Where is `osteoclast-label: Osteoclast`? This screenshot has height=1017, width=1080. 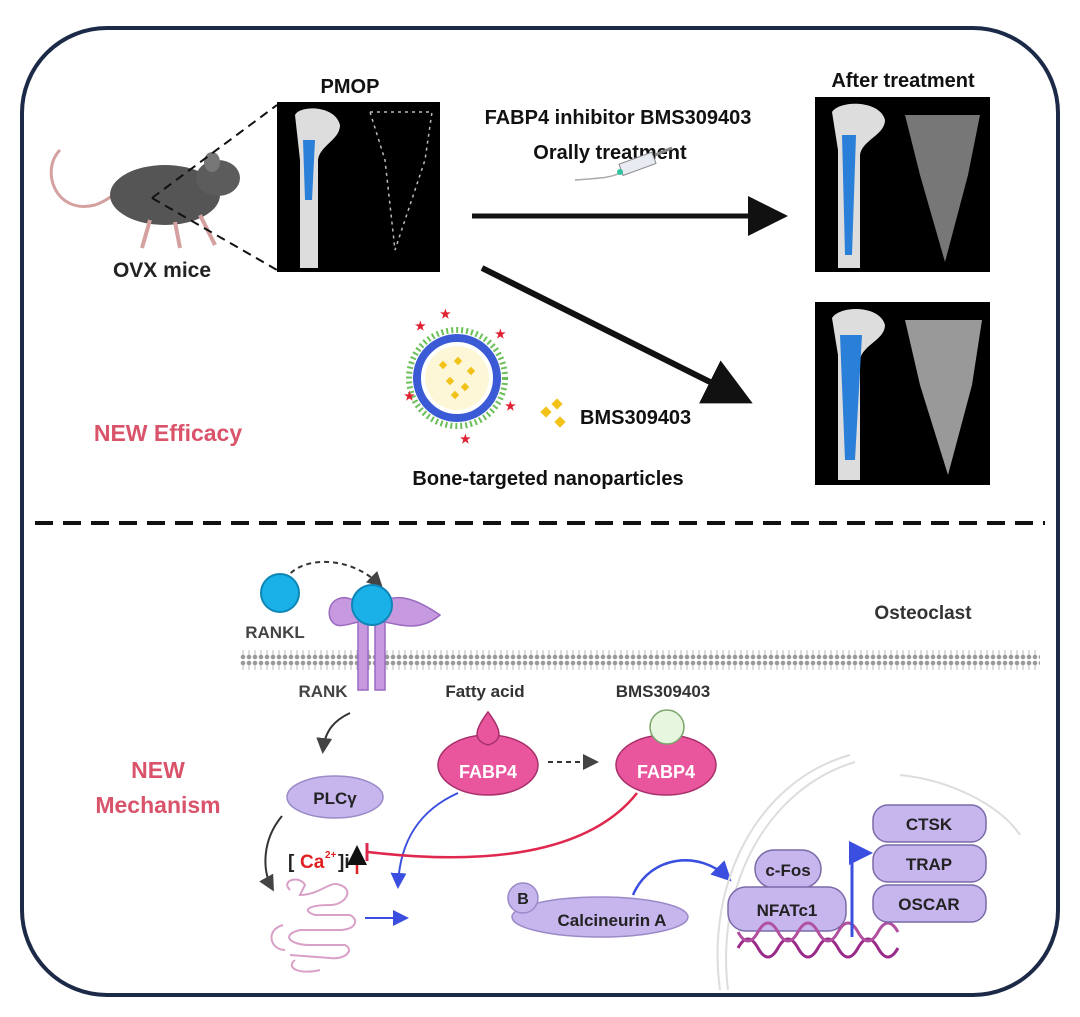 osteoclast-label: Osteoclast is located at coordinates (923, 613).